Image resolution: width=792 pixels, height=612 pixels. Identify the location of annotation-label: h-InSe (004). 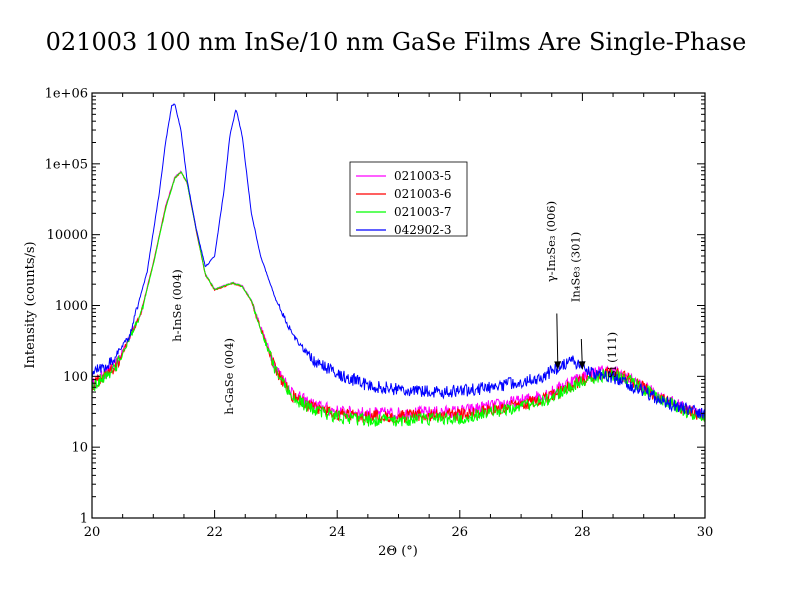
(177, 305).